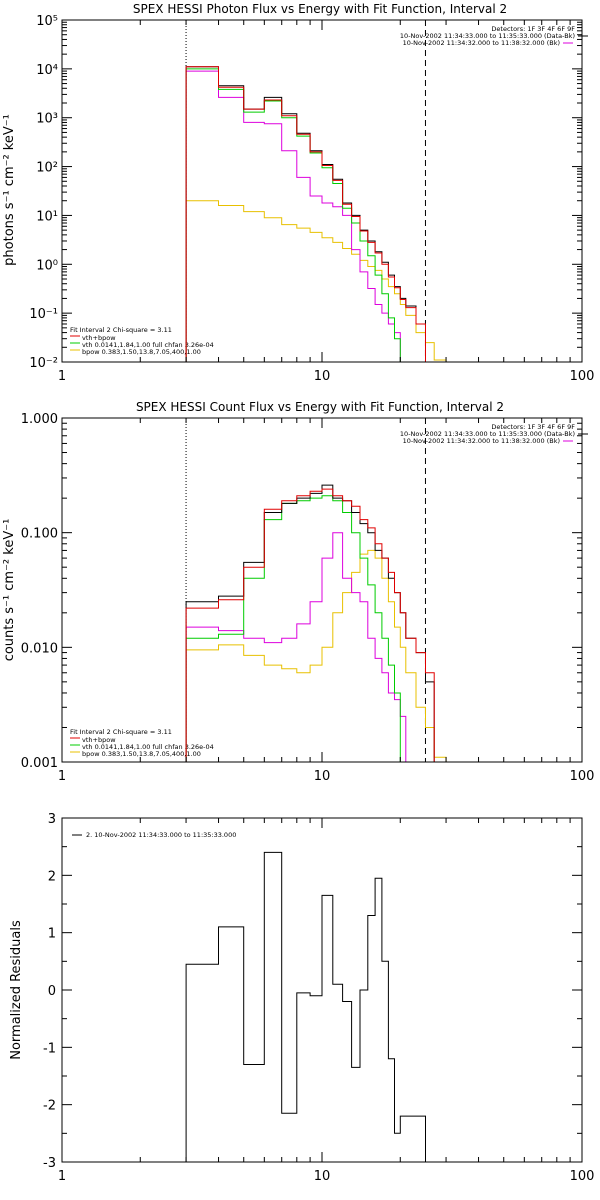 This screenshot has height=1200, width=600. I want to click on photon-flux-detectors-text: Detectors: 1F 3F 4F 6F 9F, so click(533, 29).